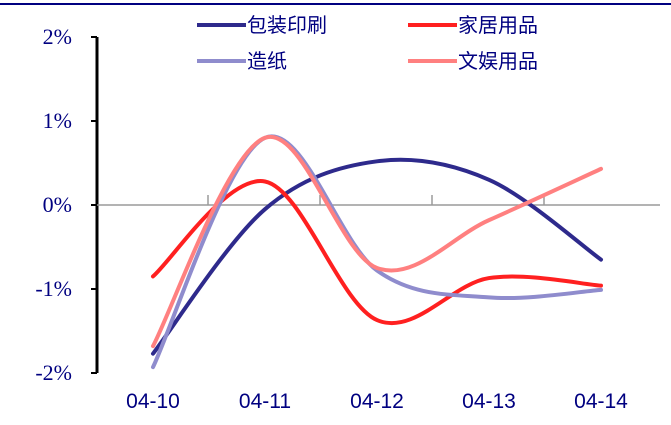 Image resolution: width=671 pixels, height=425 pixels. Describe the element at coordinates (265, 401) in the screenshot. I see `x-tick-label: 04-11` at that location.